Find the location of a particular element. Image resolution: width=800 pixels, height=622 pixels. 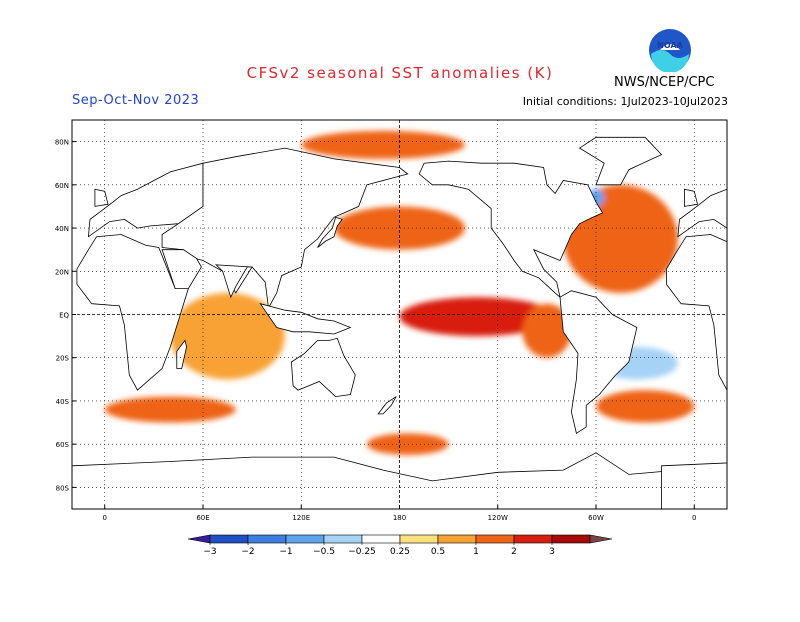

lat-tick-label: 60N is located at coordinates (62, 186).